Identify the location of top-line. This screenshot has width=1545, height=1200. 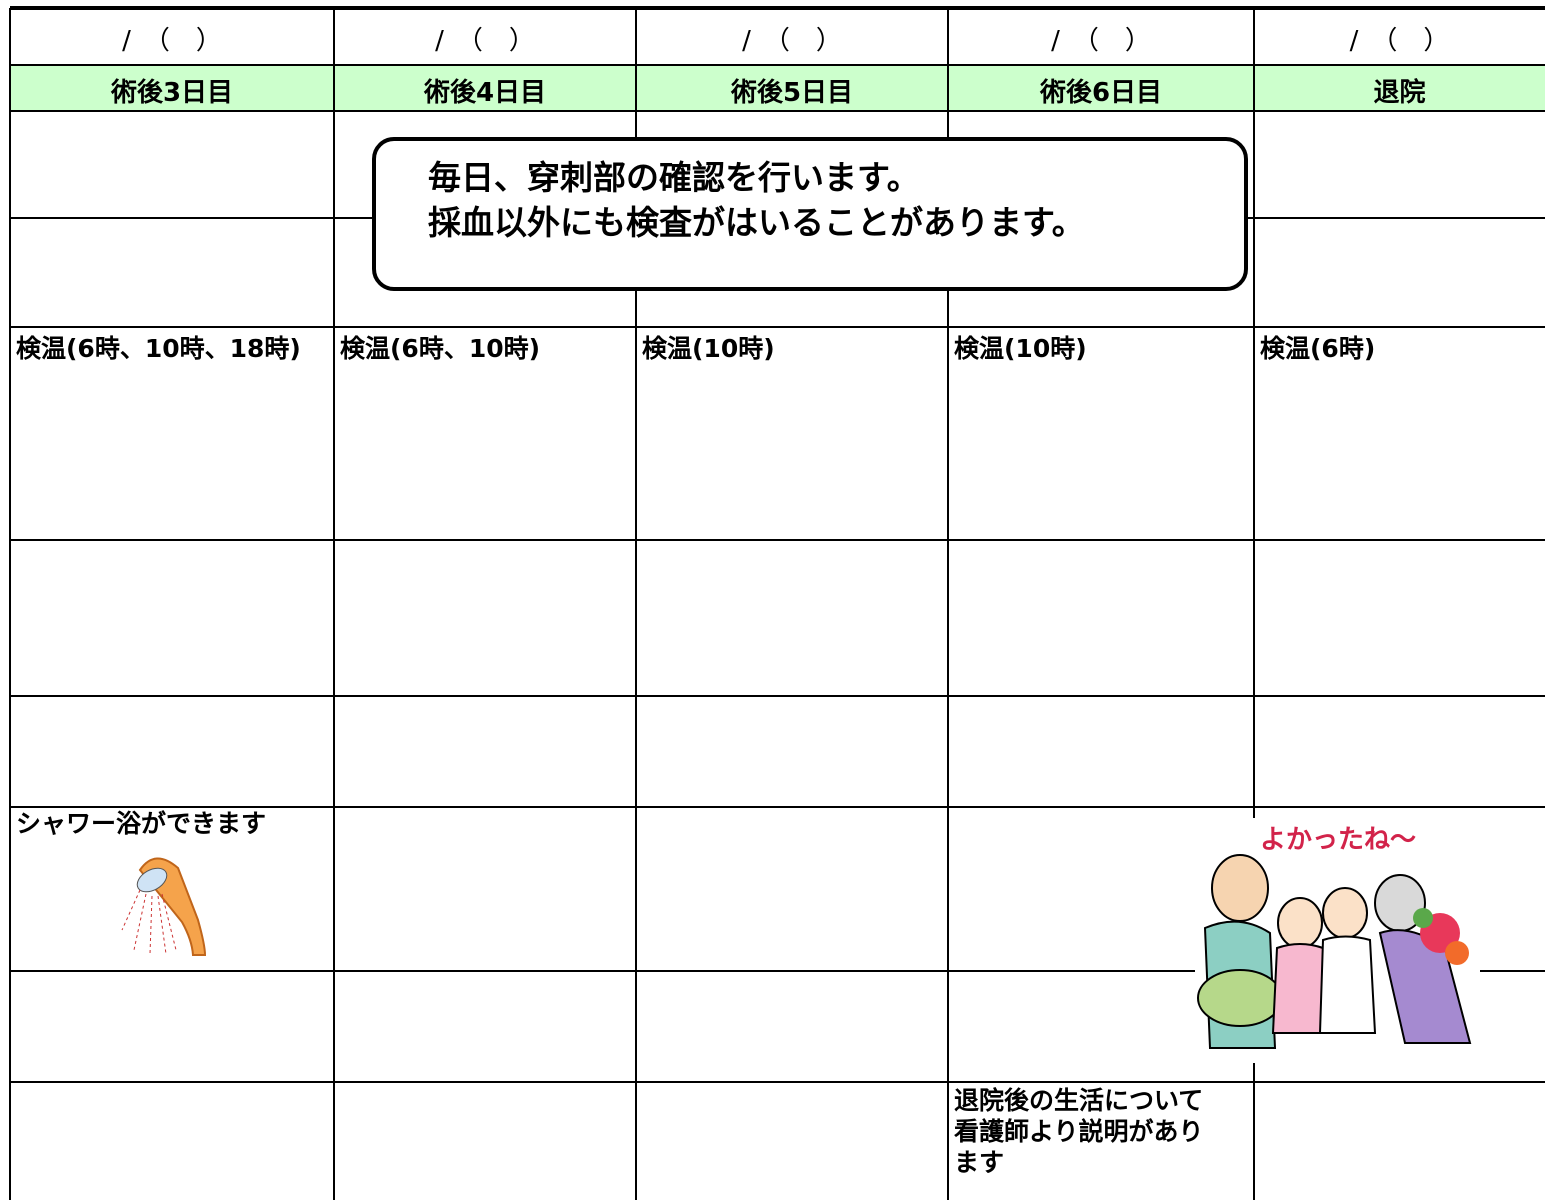
(777, 8).